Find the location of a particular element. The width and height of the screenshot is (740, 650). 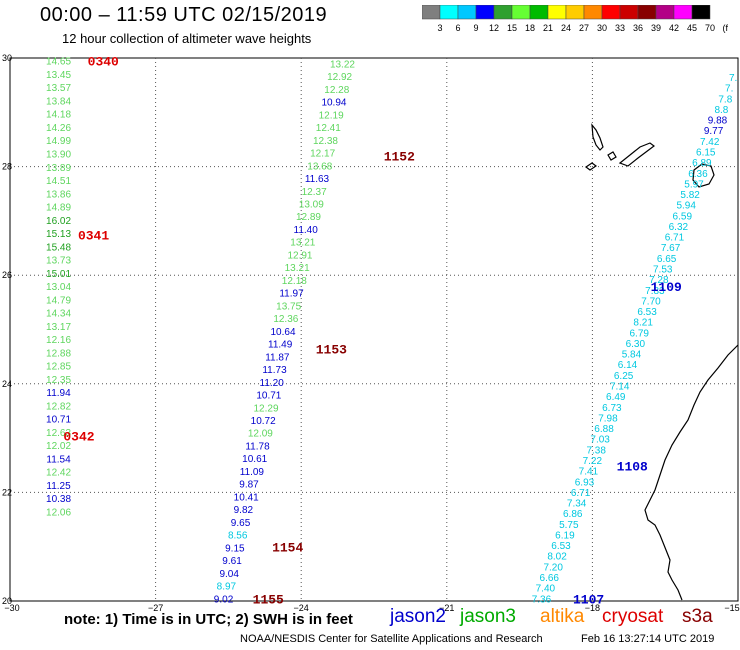

colorbar-label: 70 is located at coordinates (710, 28).